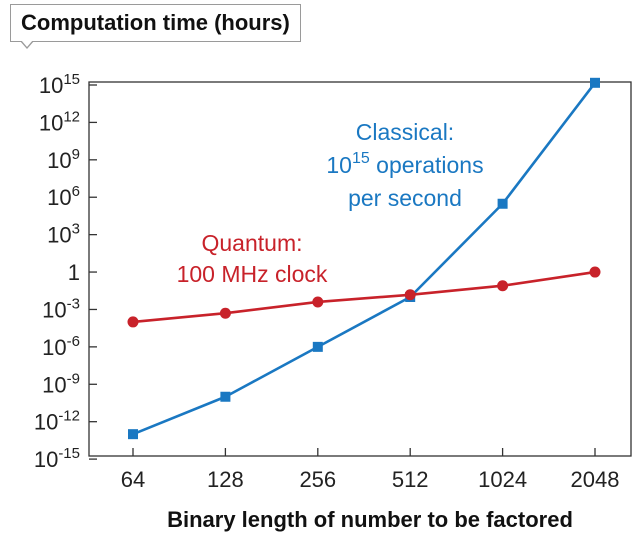 This screenshot has height=545, width=640. What do you see at coordinates (405, 132) in the screenshot?
I see `series-annotation-classical: Classical:` at bounding box center [405, 132].